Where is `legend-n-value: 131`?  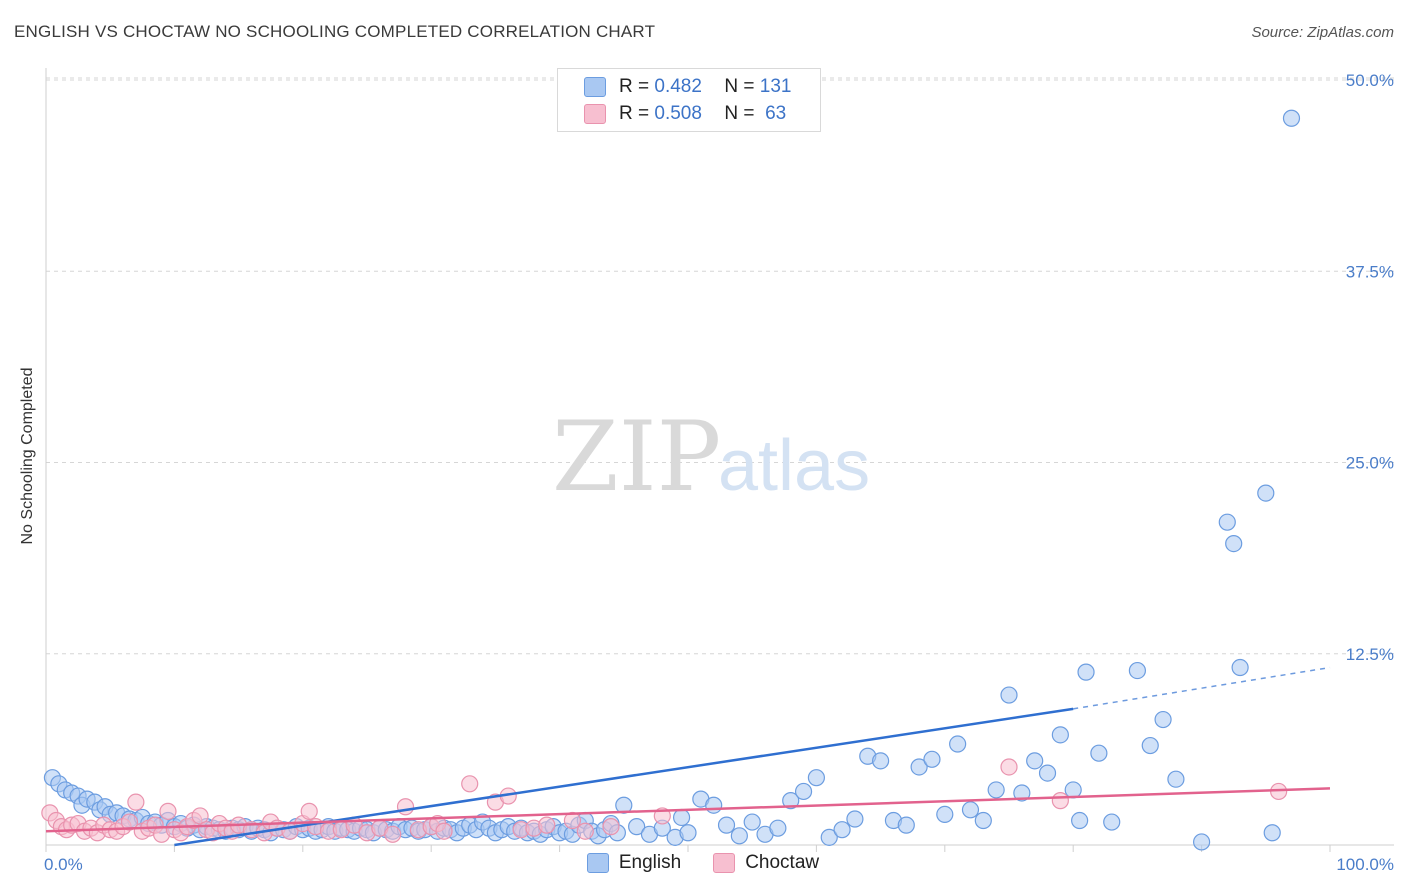 legend-n-value: 131 is located at coordinates (775, 86).